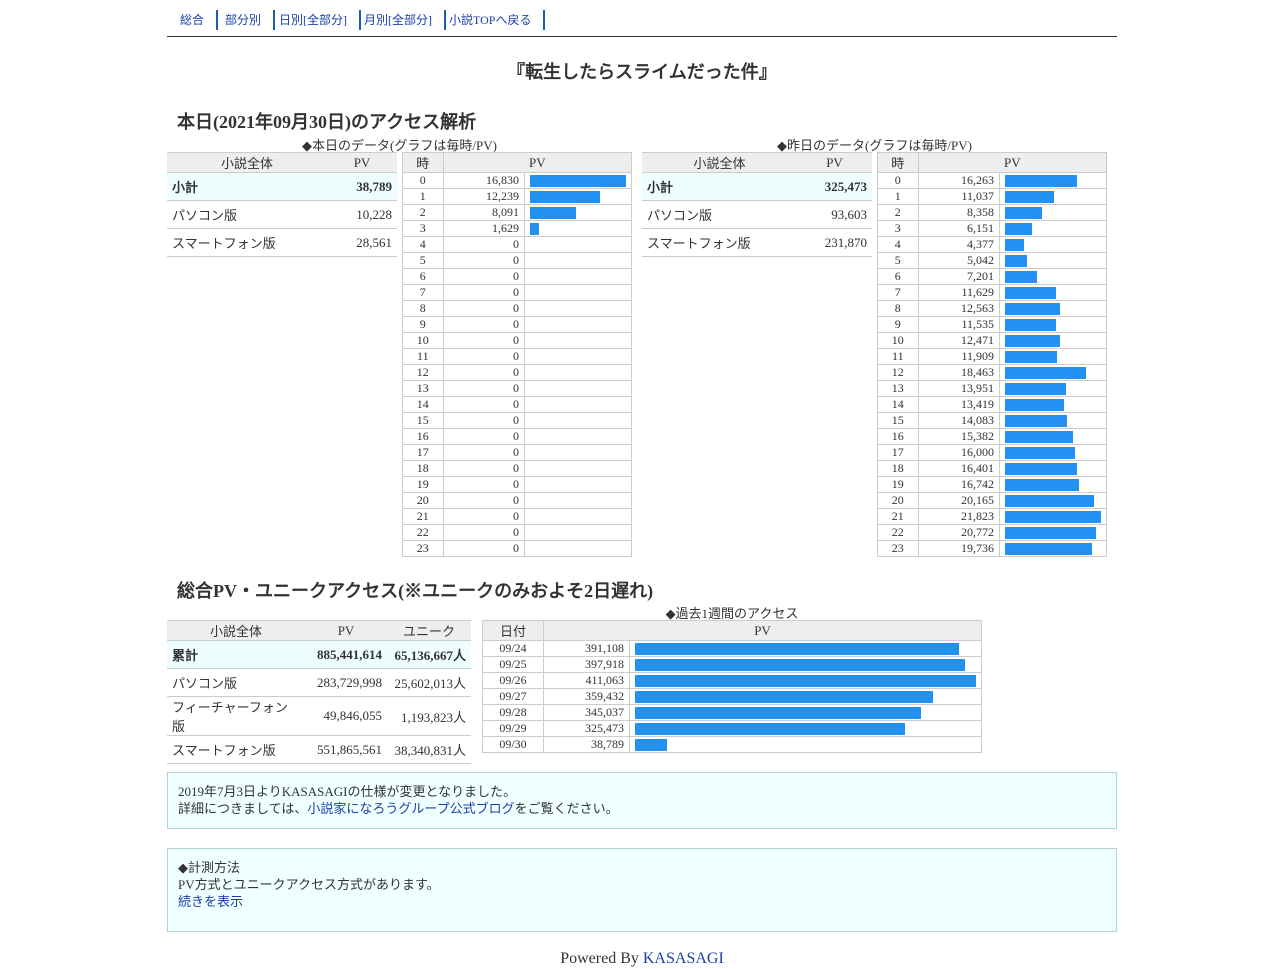 The width and height of the screenshot is (1284, 969). Describe the element at coordinates (959, 228) in the screenshot. I see `hour-pv: 6,151` at that location.